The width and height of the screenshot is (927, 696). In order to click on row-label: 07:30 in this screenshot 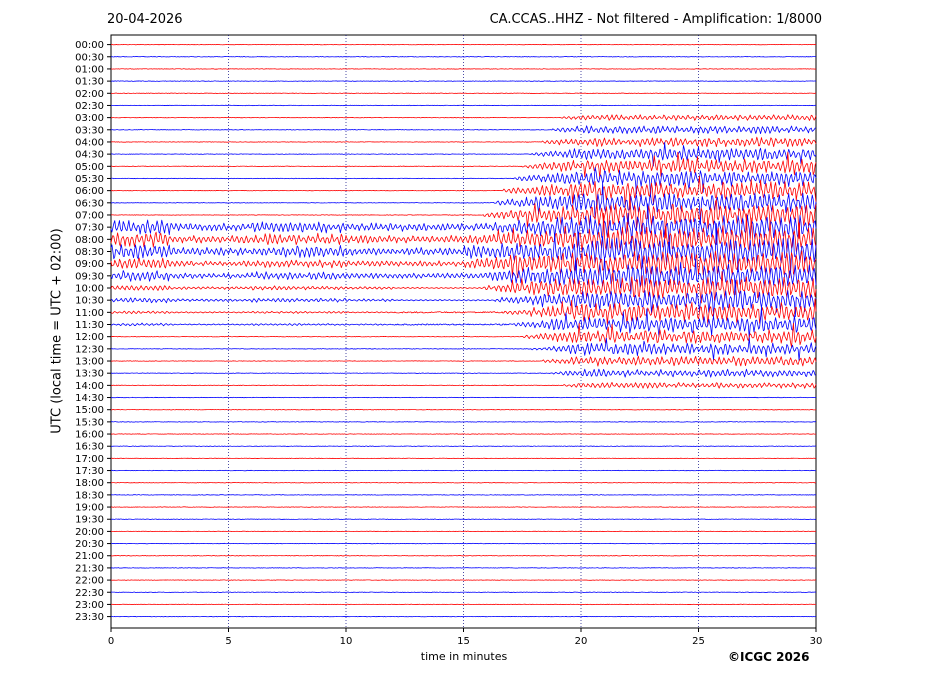, I will do `click(89, 228)`.